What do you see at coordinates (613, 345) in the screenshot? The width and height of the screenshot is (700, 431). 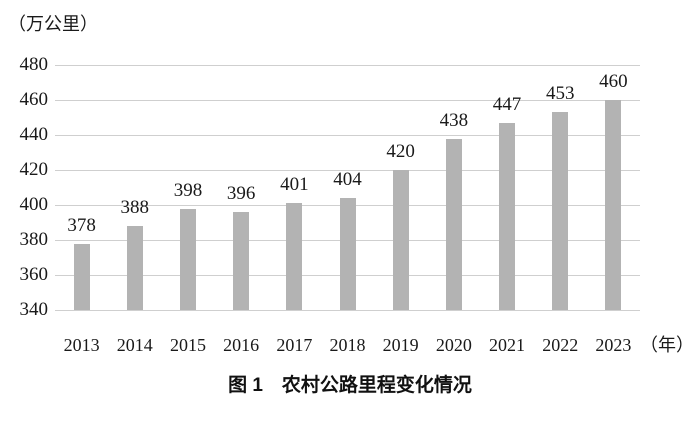 I see `x-axis-tick-label: 2023` at bounding box center [613, 345].